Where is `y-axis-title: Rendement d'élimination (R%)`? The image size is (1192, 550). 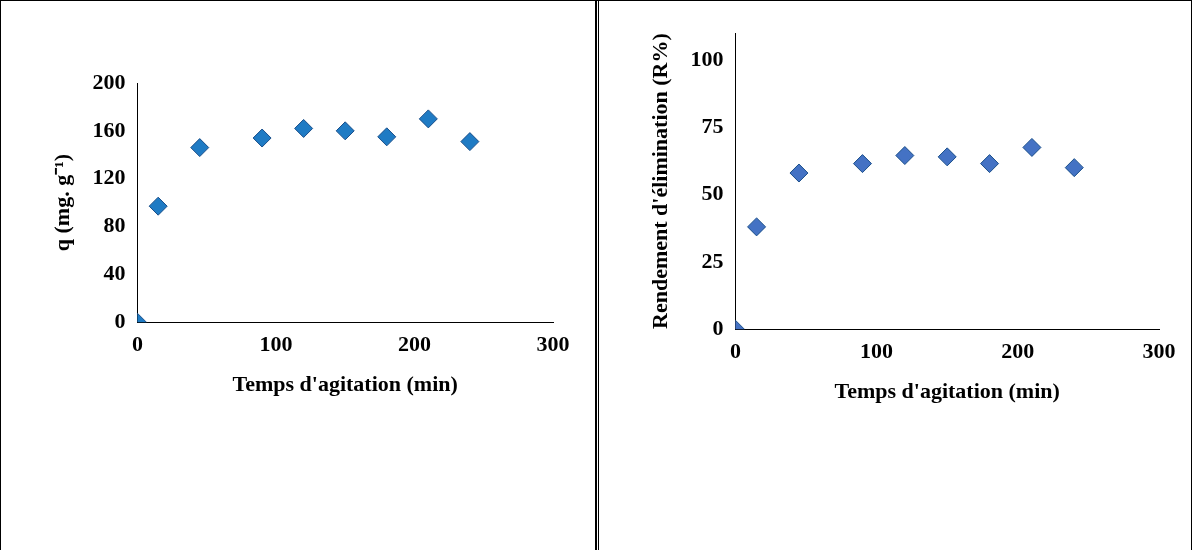
y-axis-title: Rendement d'élimination (R%) is located at coordinates (659, 181).